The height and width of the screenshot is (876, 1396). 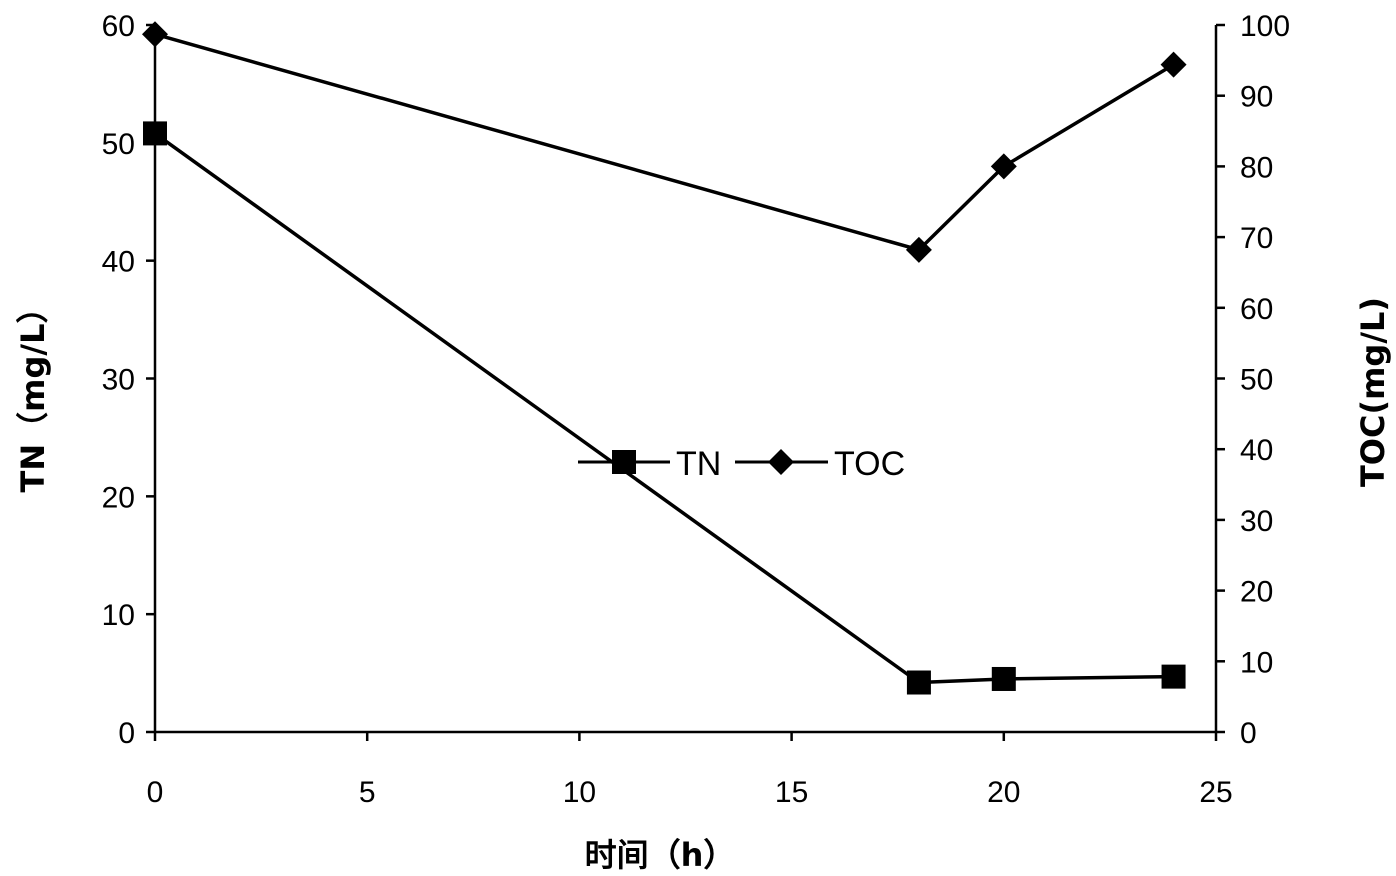 What do you see at coordinates (33, 392) in the screenshot?
I see `left-y-axis-title: TN（mg/L）` at bounding box center [33, 392].